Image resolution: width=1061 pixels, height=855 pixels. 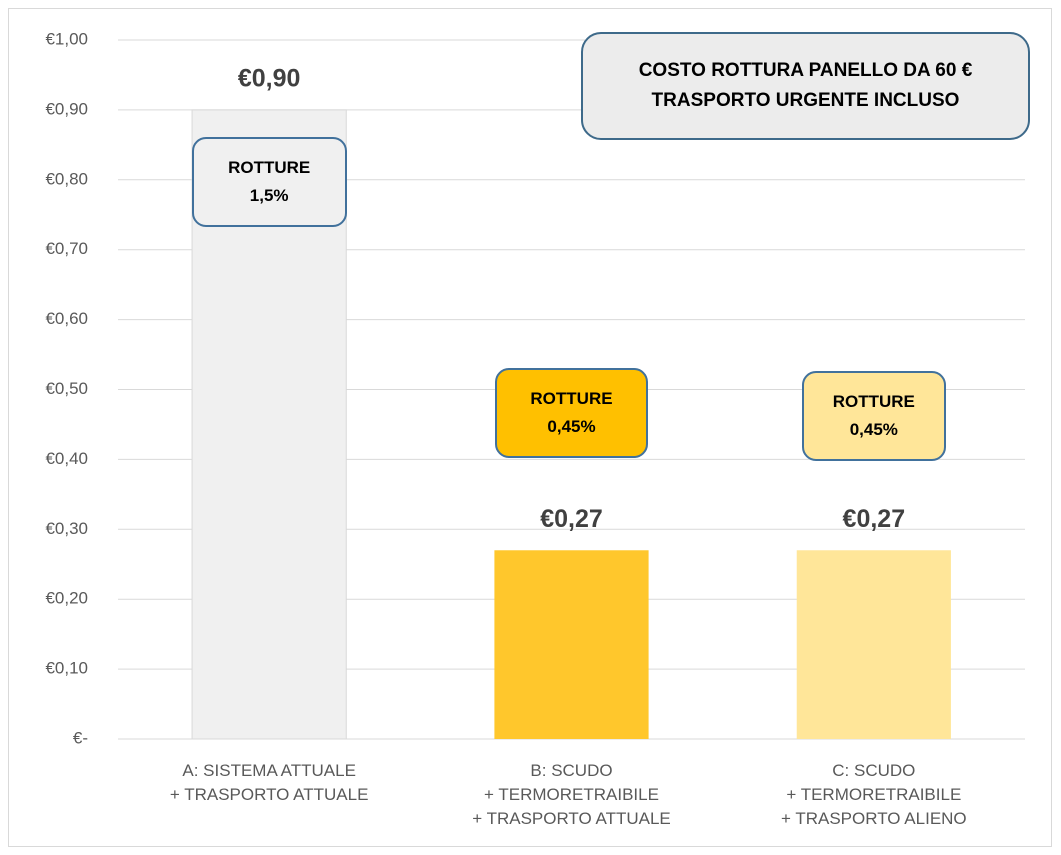 I want to click on y-tick-label: €0,60, so click(x=66, y=318).